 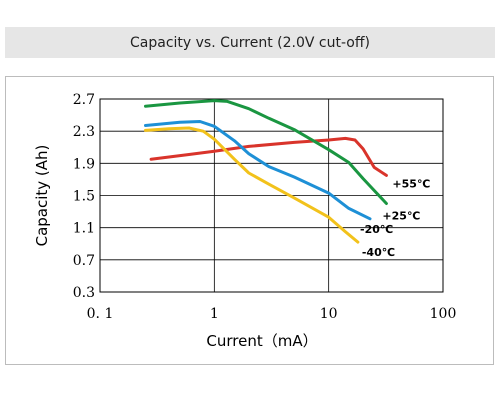 What do you see at coordinates (378, 252) in the screenshot?
I see `series-label: -40℃` at bounding box center [378, 252].